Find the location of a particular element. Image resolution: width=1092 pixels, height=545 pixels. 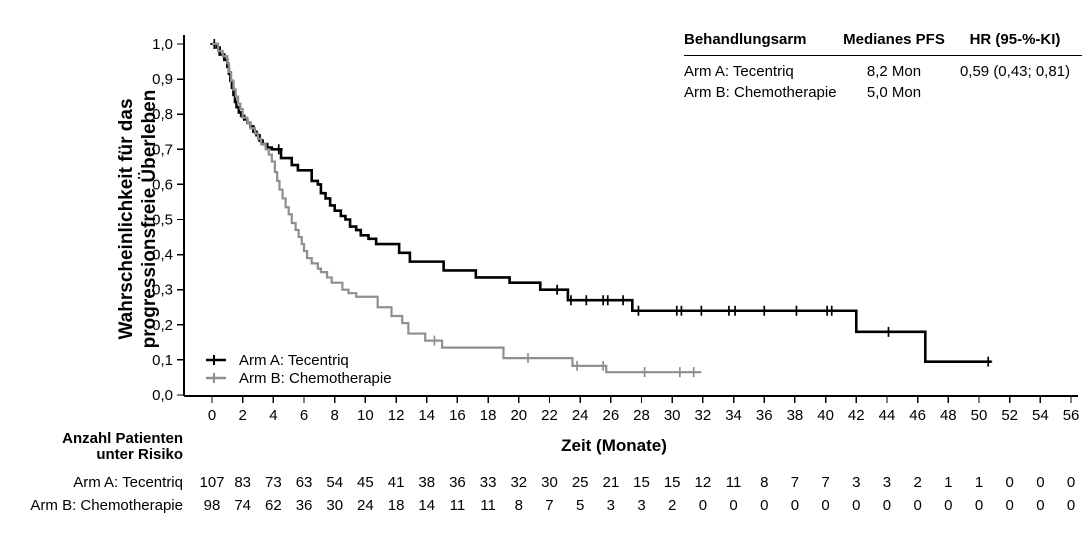

x-tick-label: 32 is located at coordinates (703, 415).